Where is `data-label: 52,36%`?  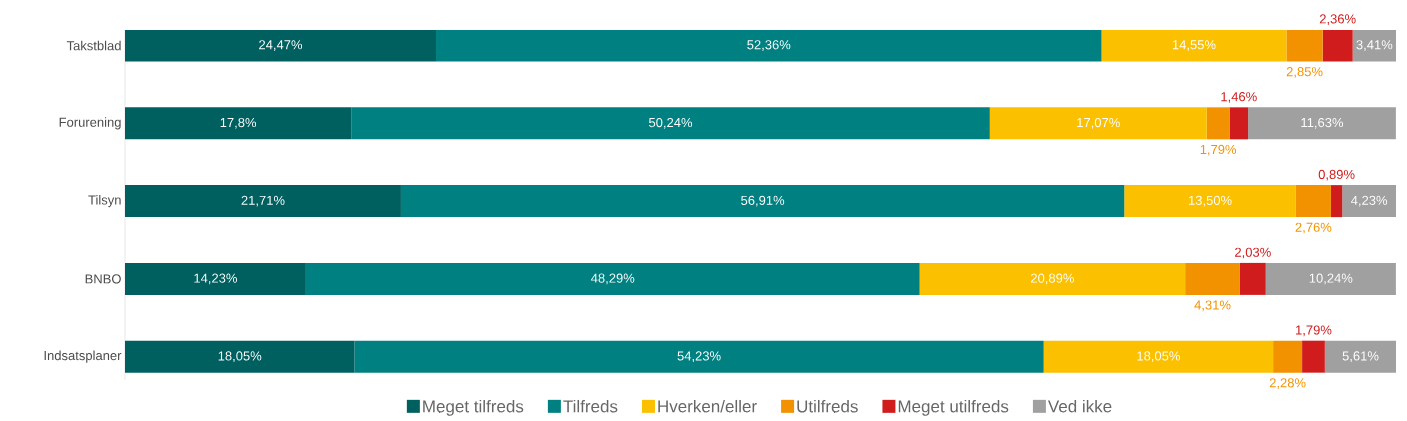 data-label: 52,36% is located at coordinates (769, 45).